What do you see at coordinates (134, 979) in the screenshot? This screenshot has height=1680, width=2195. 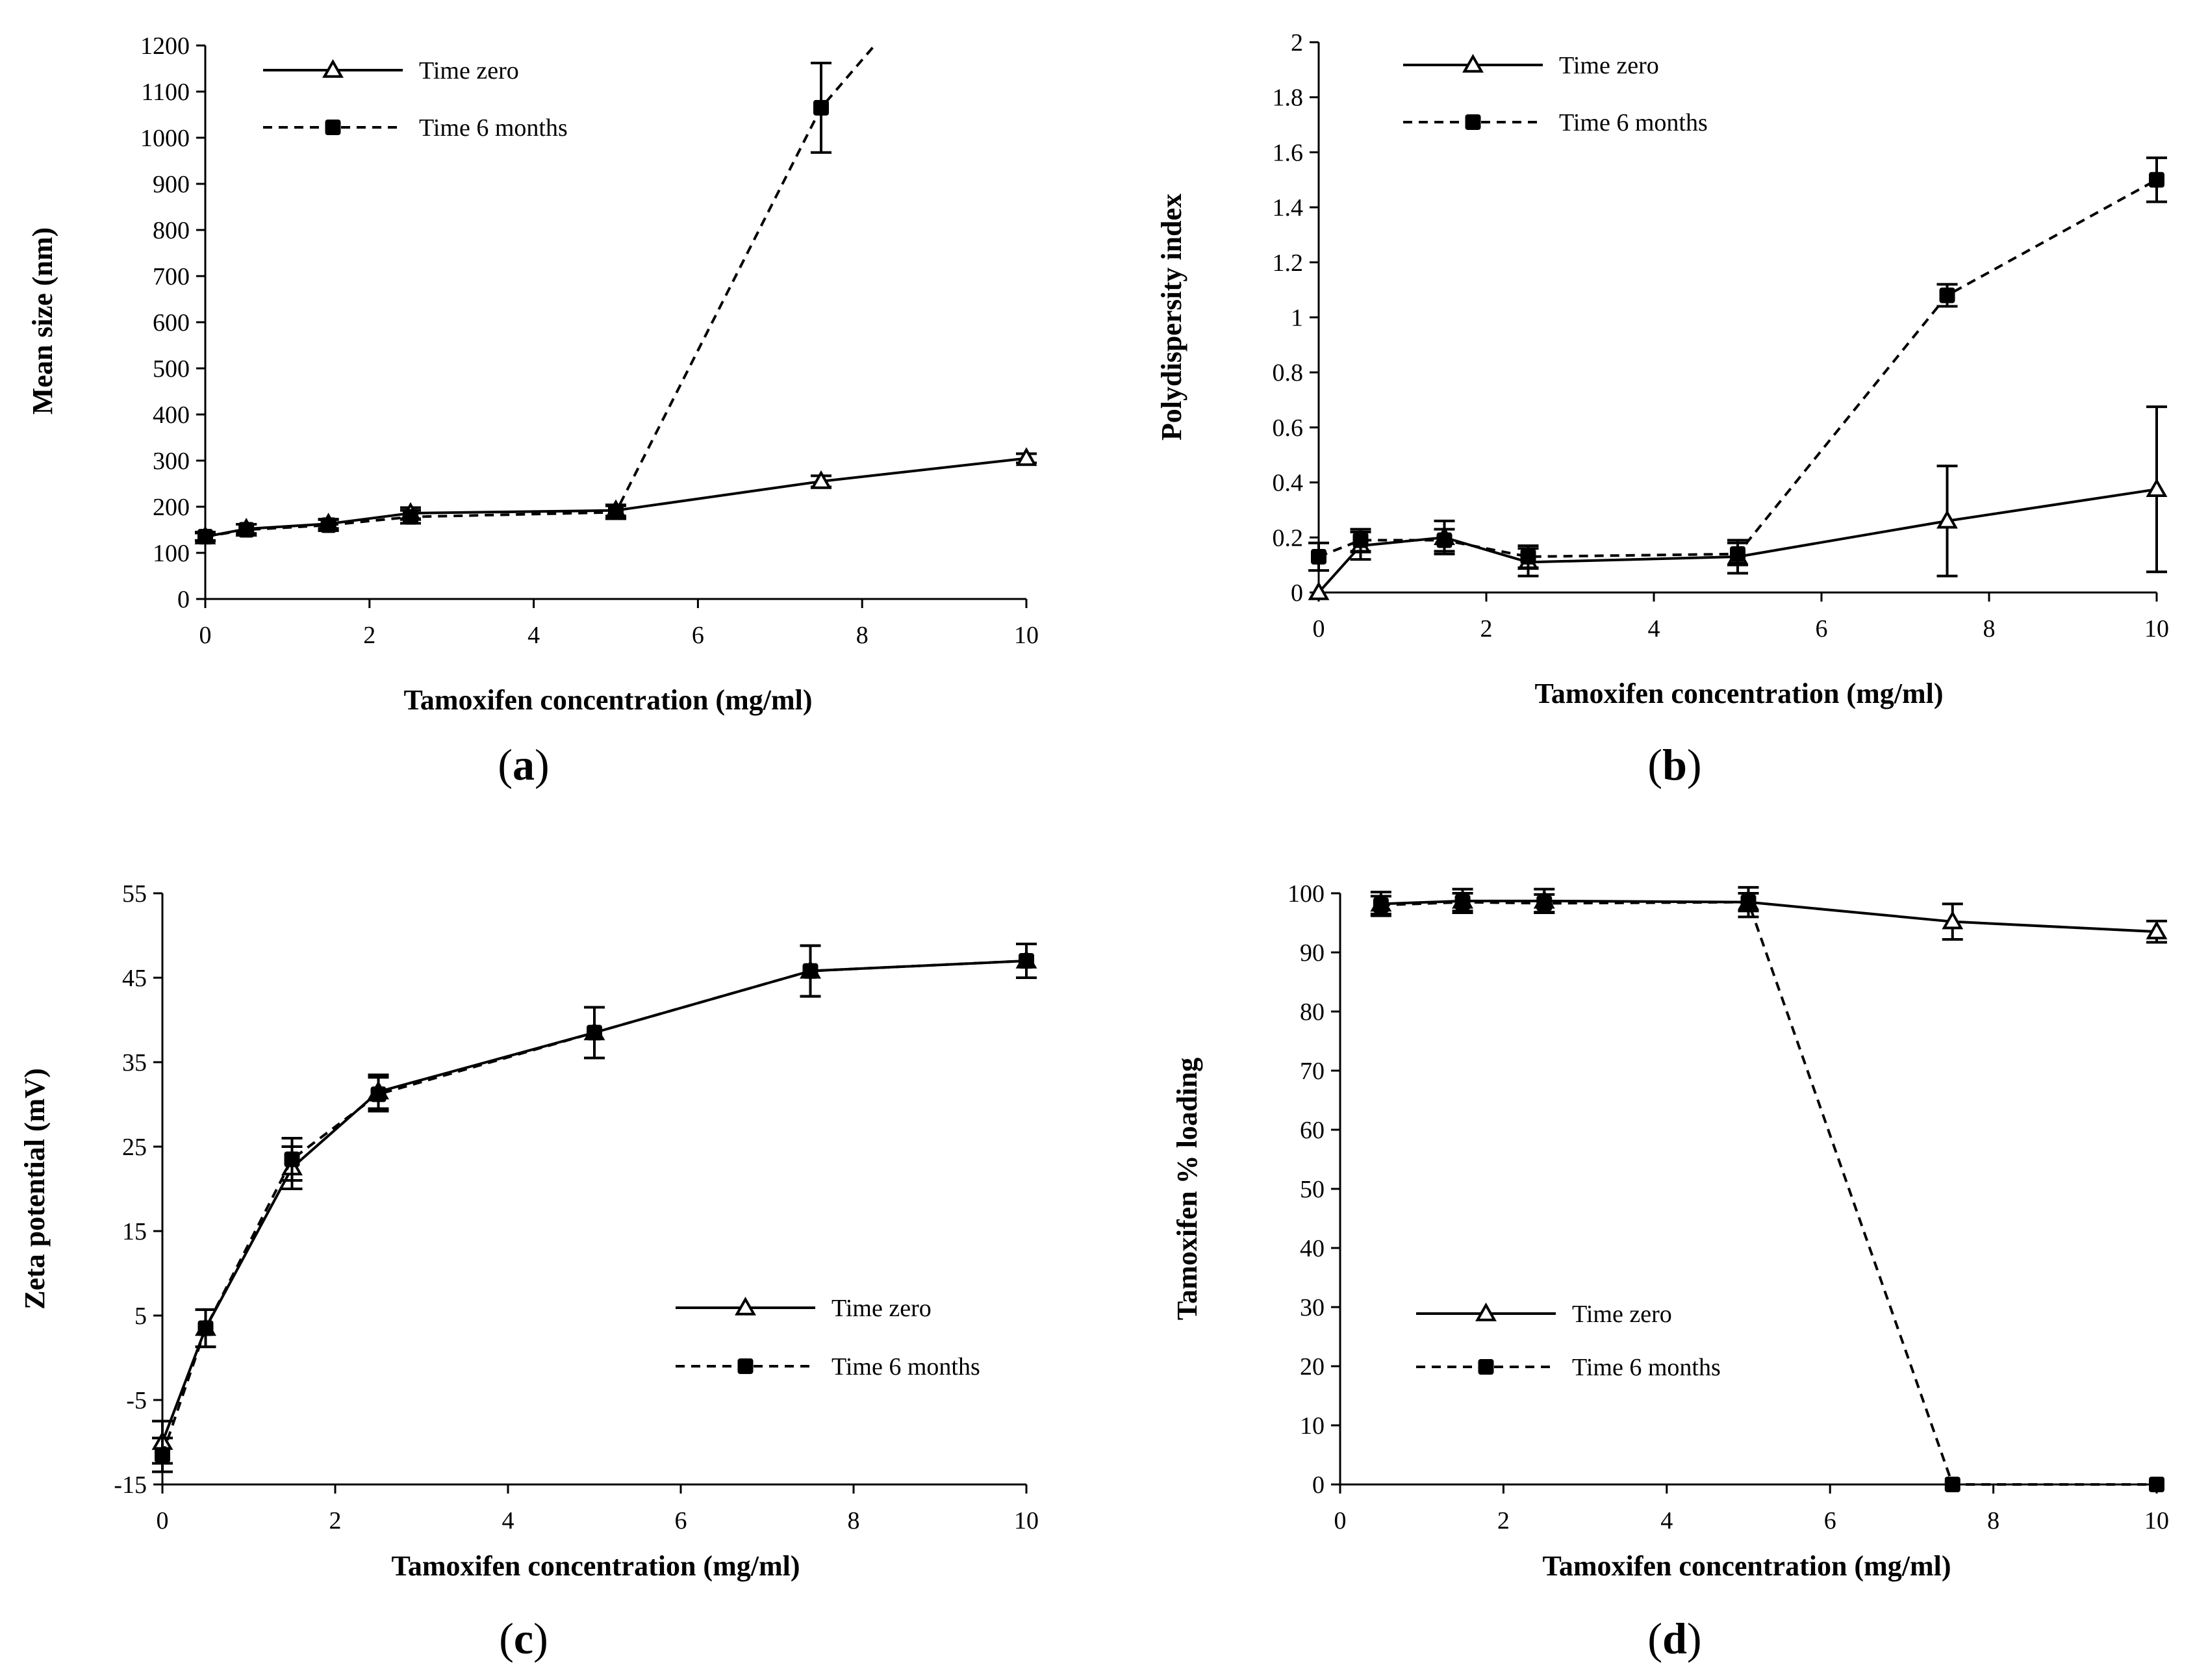 I see `y-tick-label: 45` at bounding box center [134, 979].